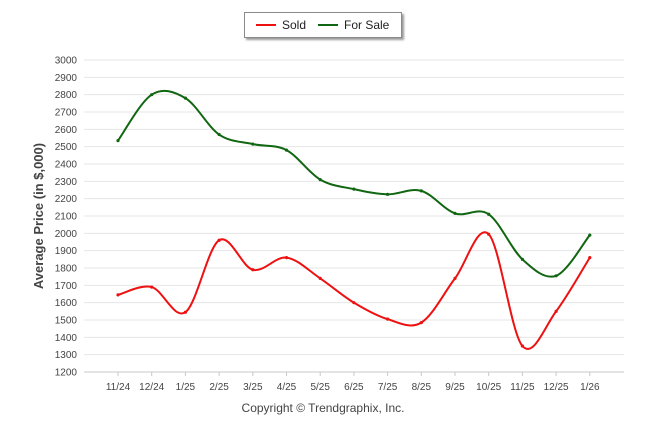 Image resolution: width=646 pixels, height=434 pixels. What do you see at coordinates (118, 387) in the screenshot?
I see `x-tick-label: 11/24` at bounding box center [118, 387].